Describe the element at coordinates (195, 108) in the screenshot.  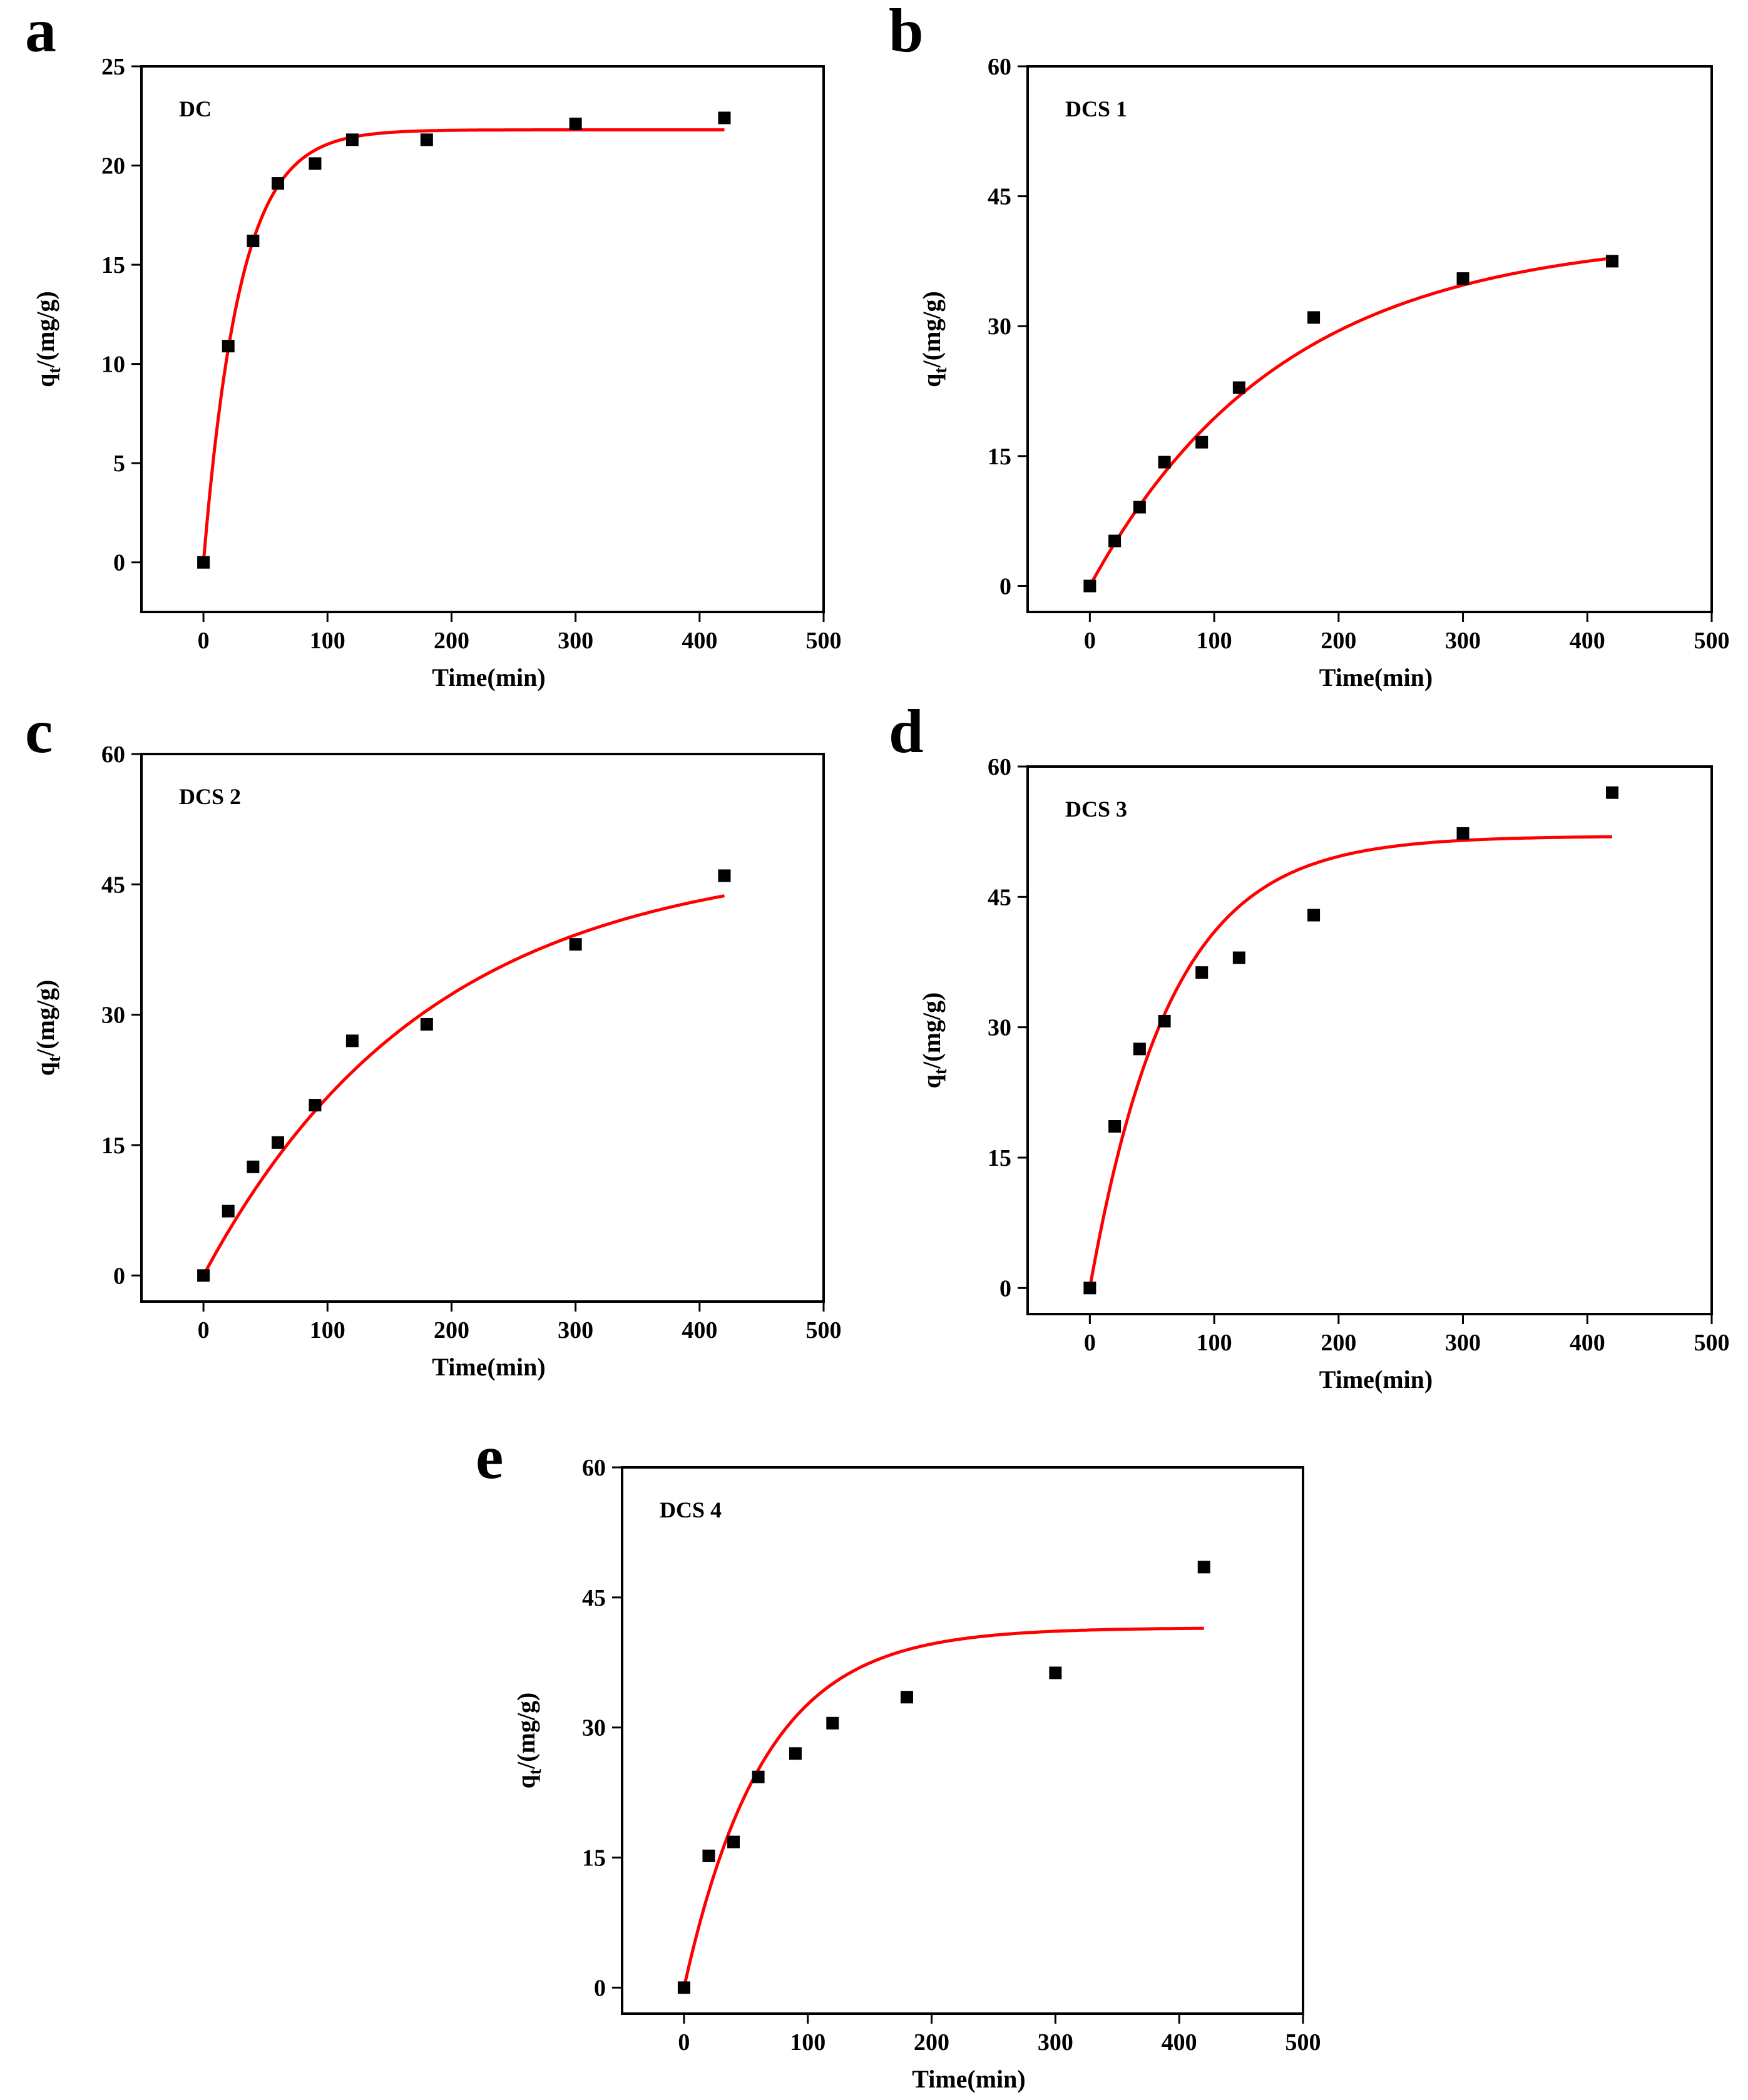
I see `sample-label: DC` at that location.